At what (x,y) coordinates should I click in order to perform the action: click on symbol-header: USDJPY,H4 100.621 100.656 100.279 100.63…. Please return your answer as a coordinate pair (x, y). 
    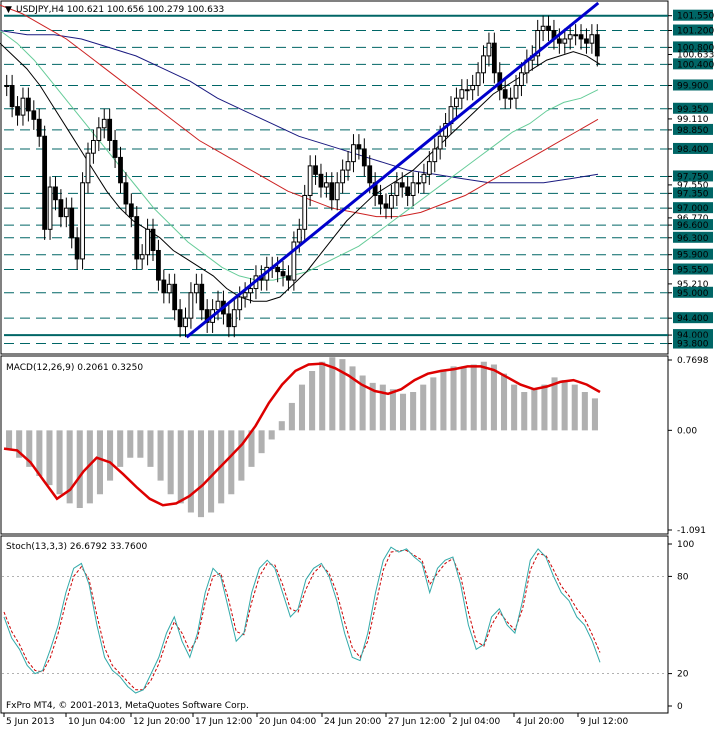
    Looking at the image, I should click on (120, 10).